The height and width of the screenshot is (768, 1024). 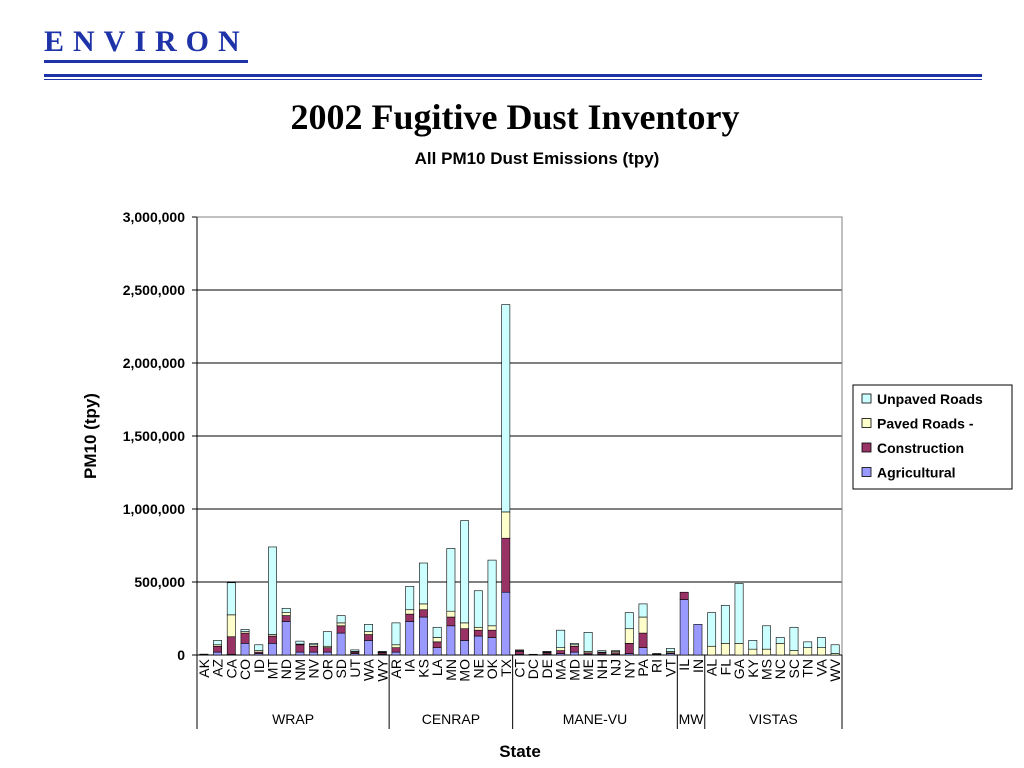 I want to click on x-tick-label: UT, so click(x=355, y=668).